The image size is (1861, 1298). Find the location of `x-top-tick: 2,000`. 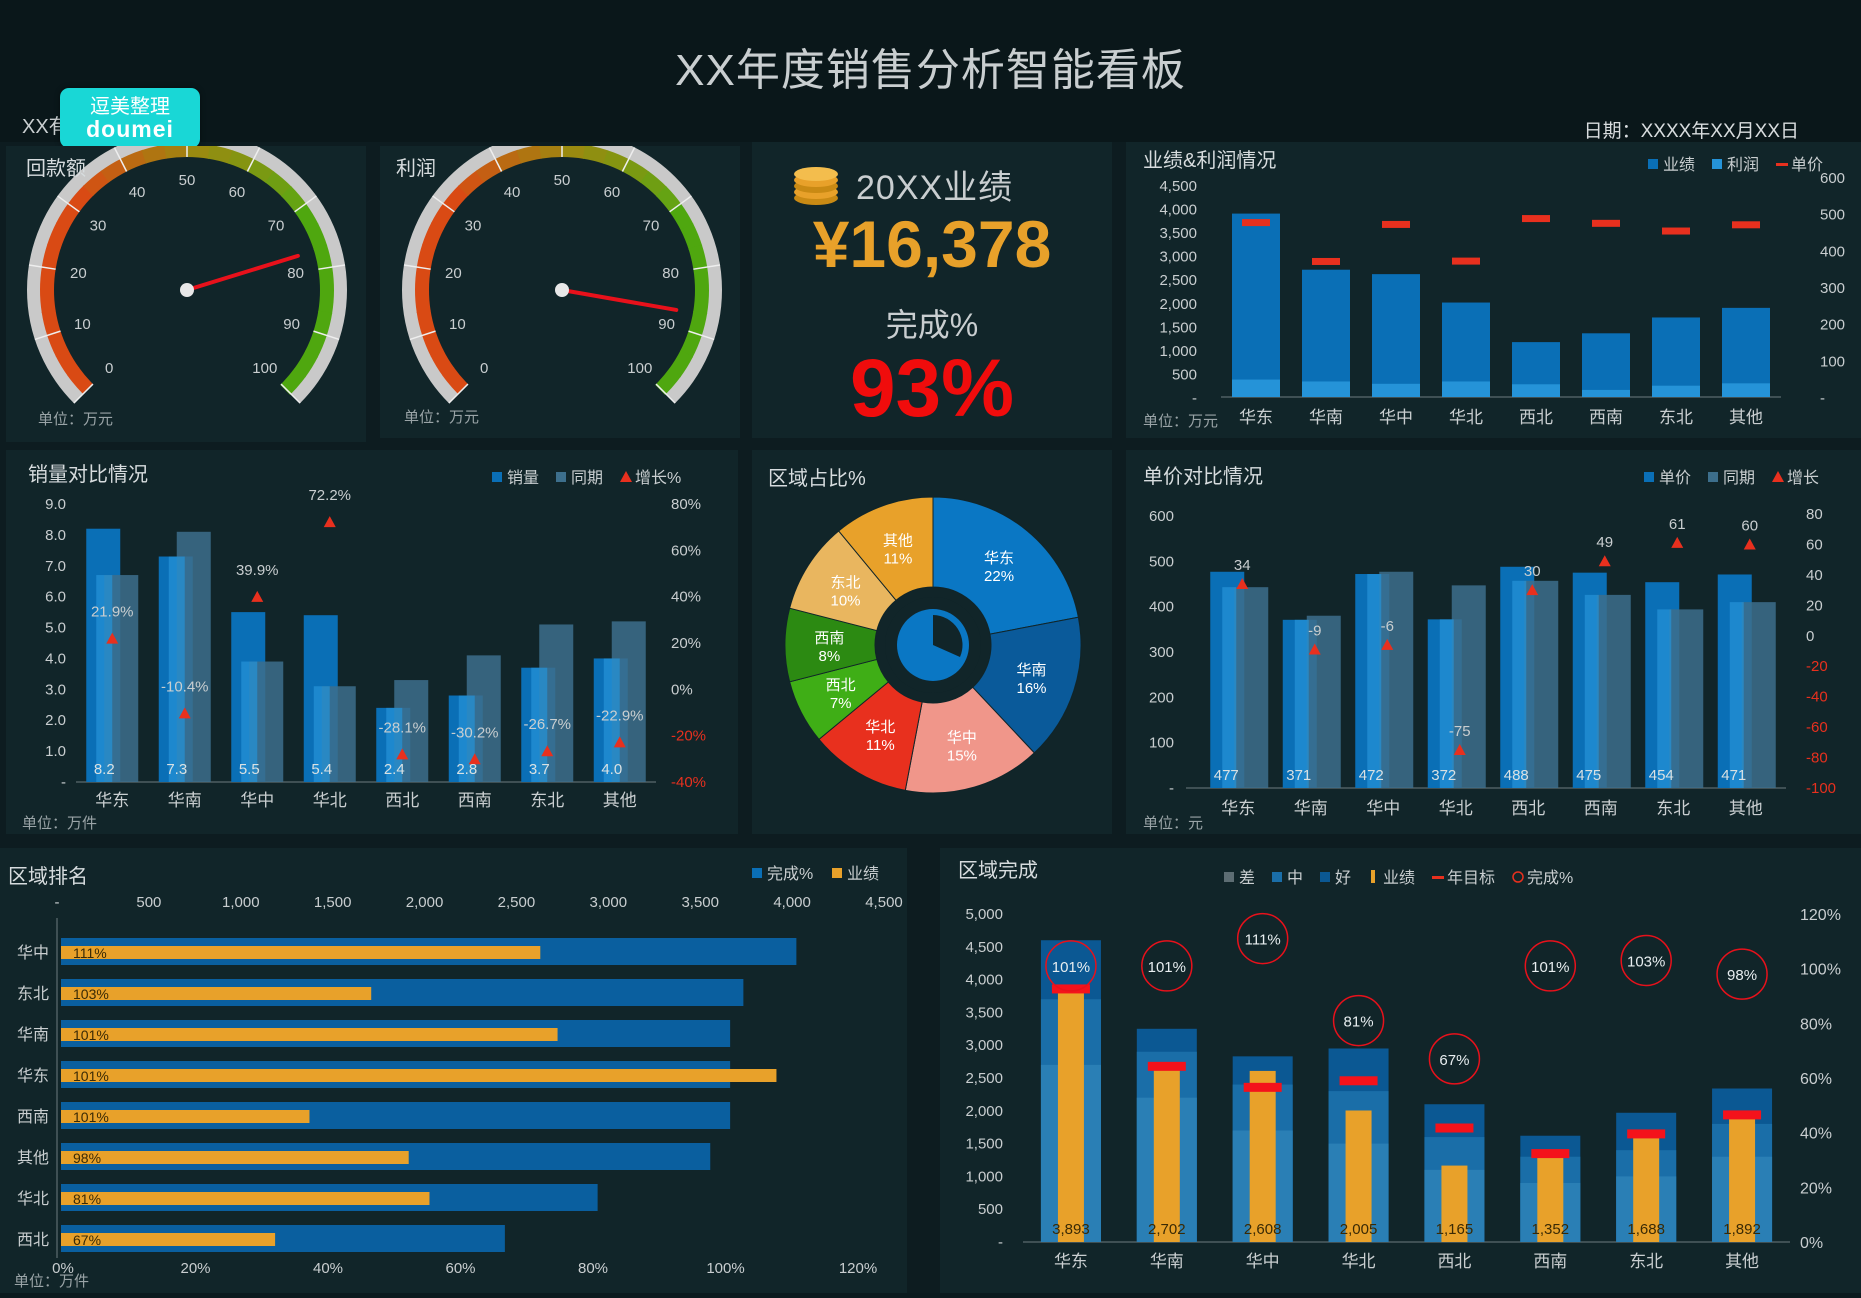

x-top-tick: 2,000 is located at coordinates (425, 902).